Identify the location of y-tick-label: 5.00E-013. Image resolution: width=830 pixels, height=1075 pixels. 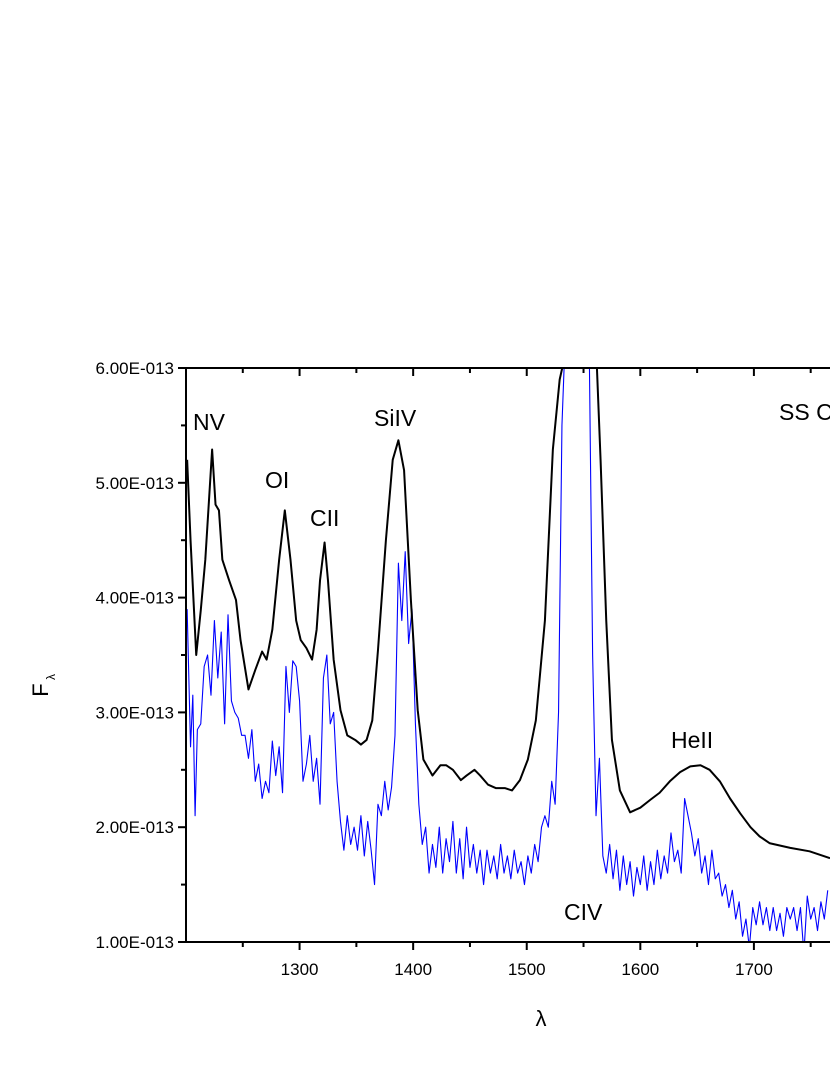
(135, 483).